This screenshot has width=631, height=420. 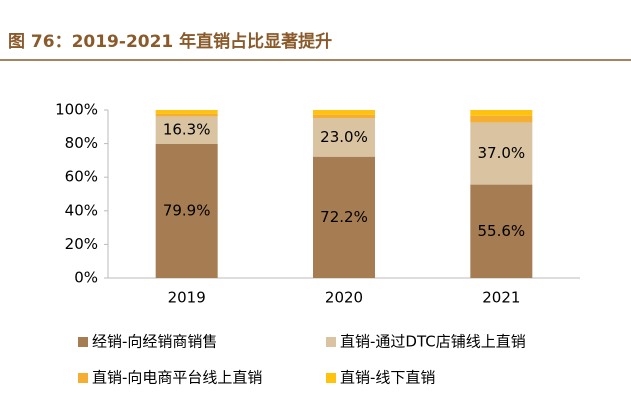 What do you see at coordinates (154, 342) in the screenshot?
I see `legend-label: 经销-向经销商销售` at bounding box center [154, 342].